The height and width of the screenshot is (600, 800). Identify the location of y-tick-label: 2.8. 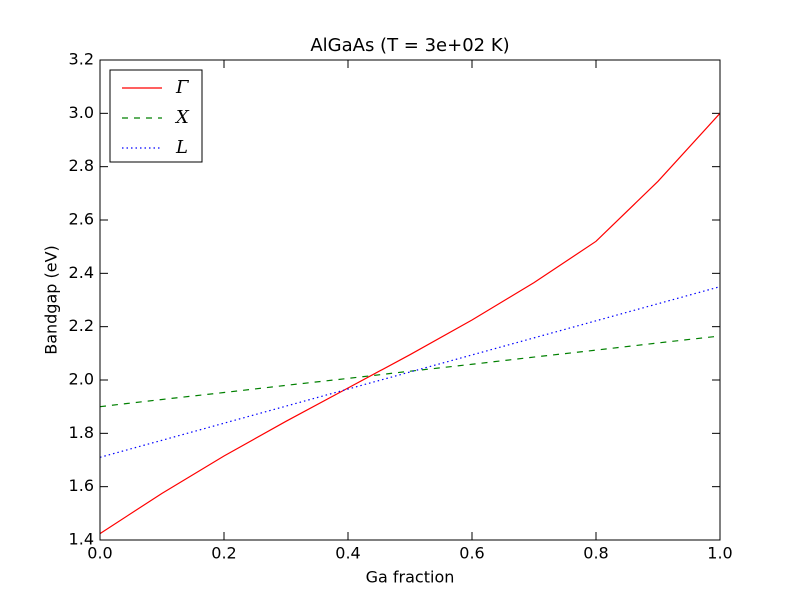
(81, 165).